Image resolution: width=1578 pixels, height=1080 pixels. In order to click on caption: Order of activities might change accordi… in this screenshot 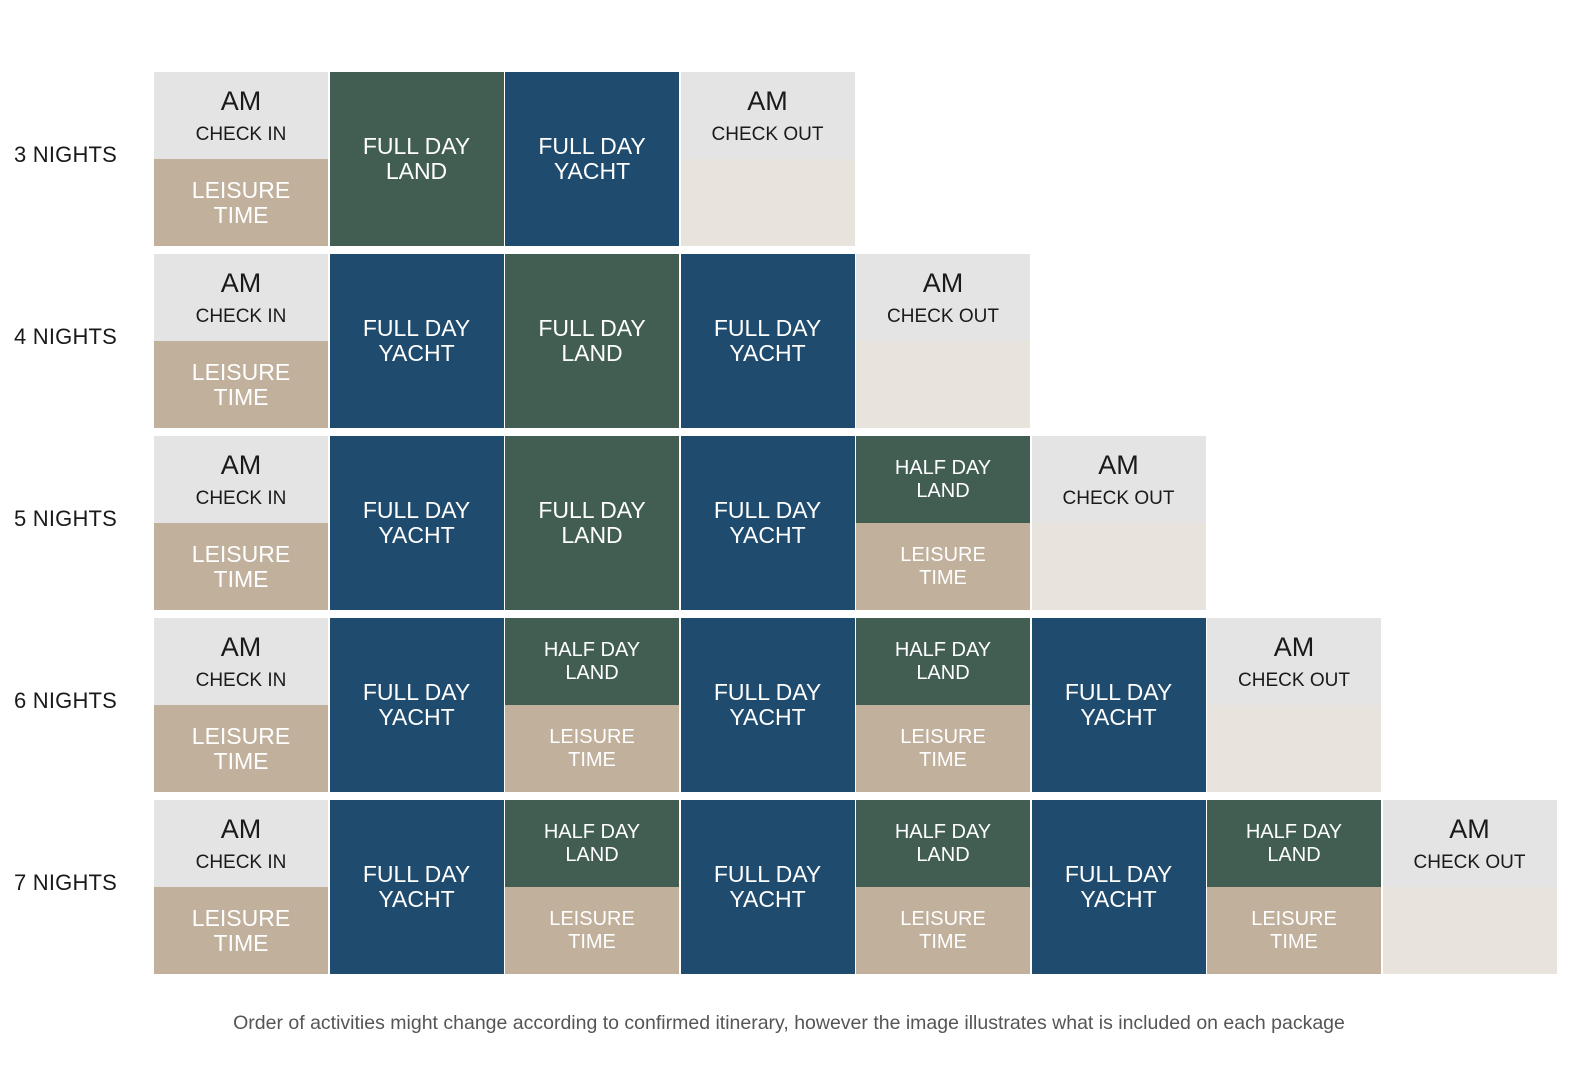, I will do `click(789, 1023)`.